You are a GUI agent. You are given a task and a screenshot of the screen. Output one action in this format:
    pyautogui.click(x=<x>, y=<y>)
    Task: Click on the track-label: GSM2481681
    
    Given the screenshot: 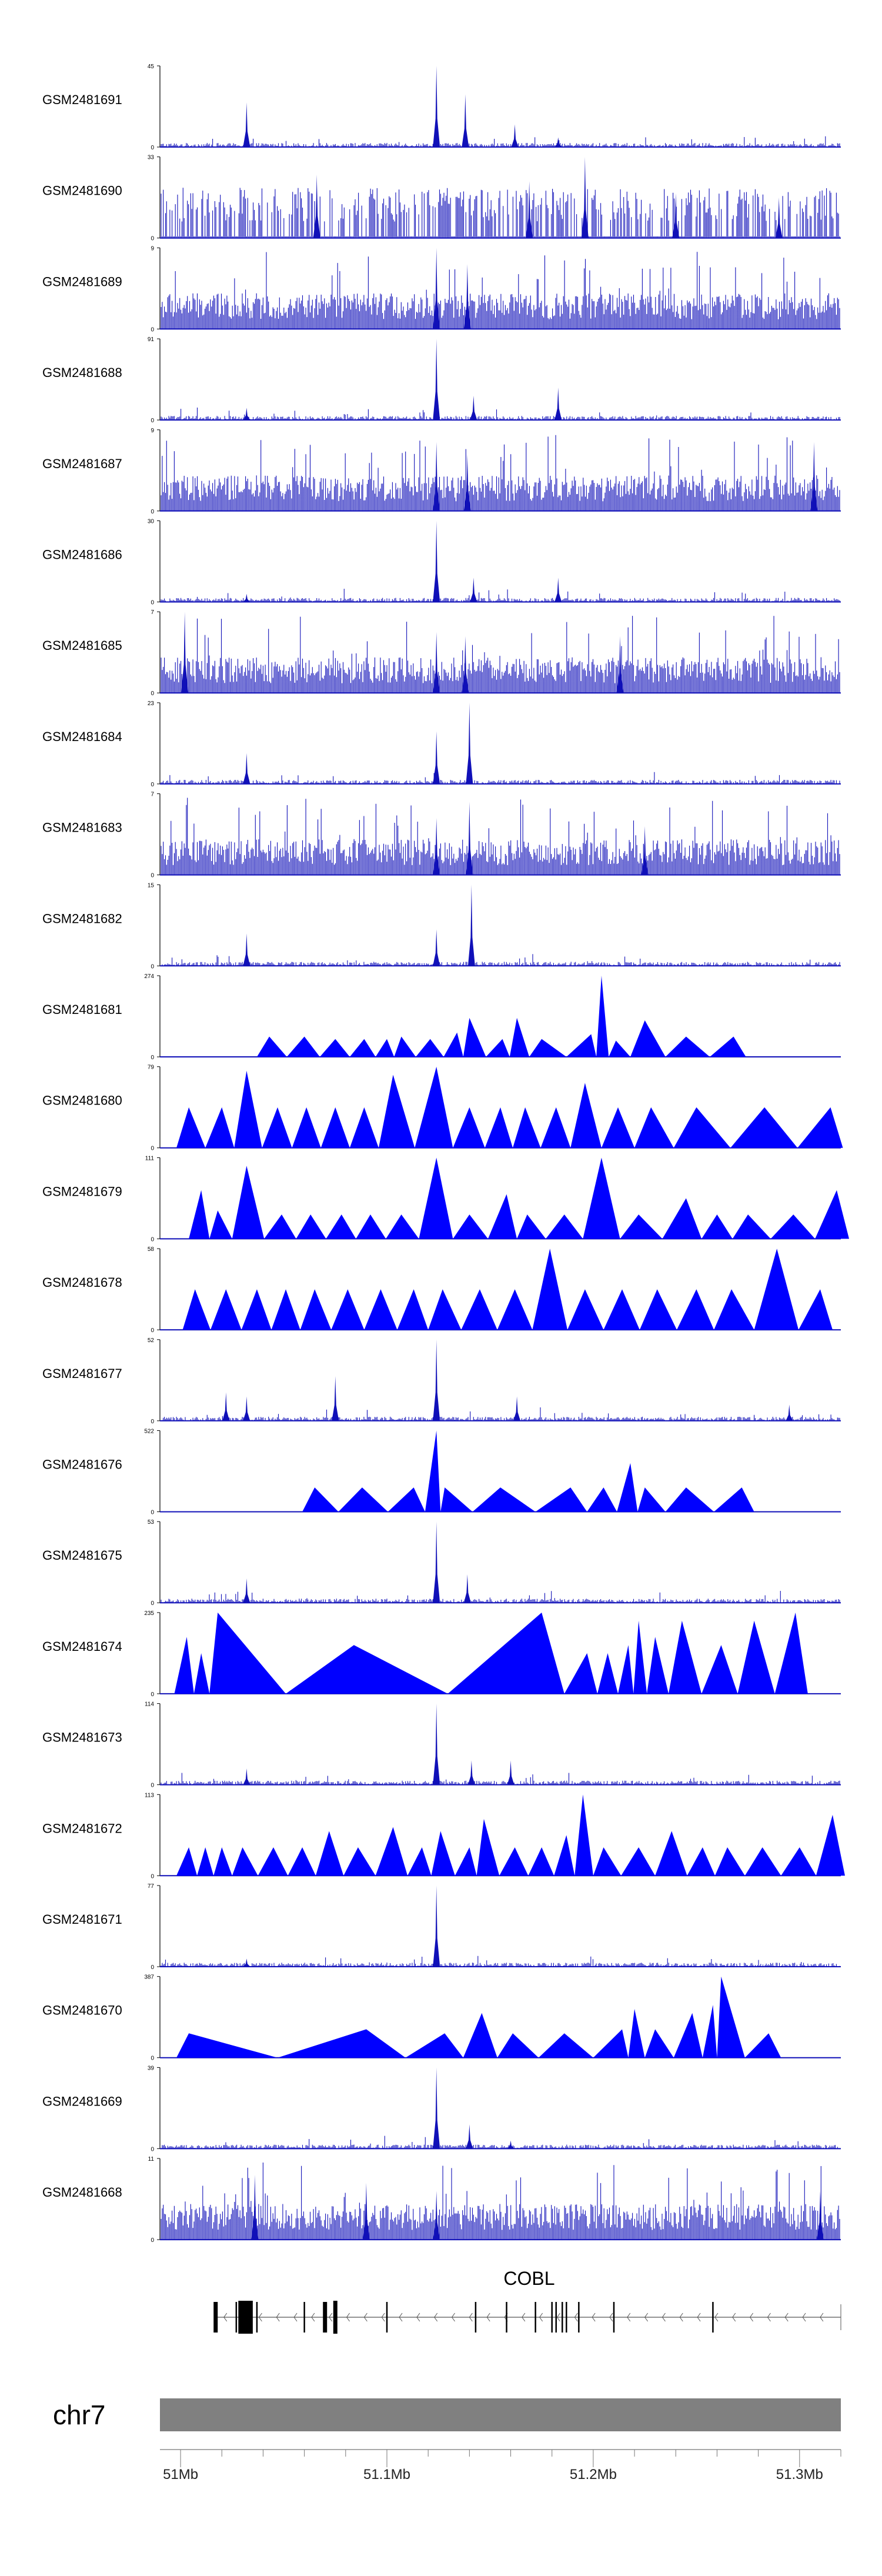 What is the action you would take?
    pyautogui.click(x=82, y=1009)
    